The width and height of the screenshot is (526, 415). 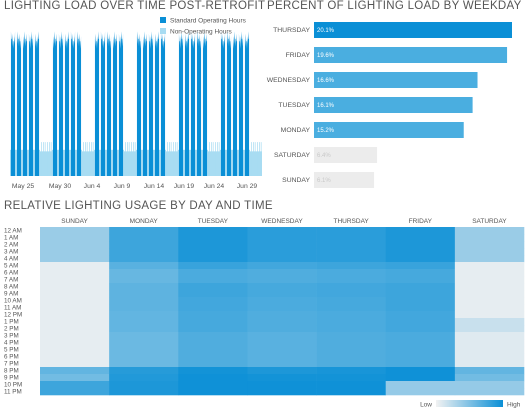 I want to click on weekday-value-label: 15.2%, so click(x=326, y=131).